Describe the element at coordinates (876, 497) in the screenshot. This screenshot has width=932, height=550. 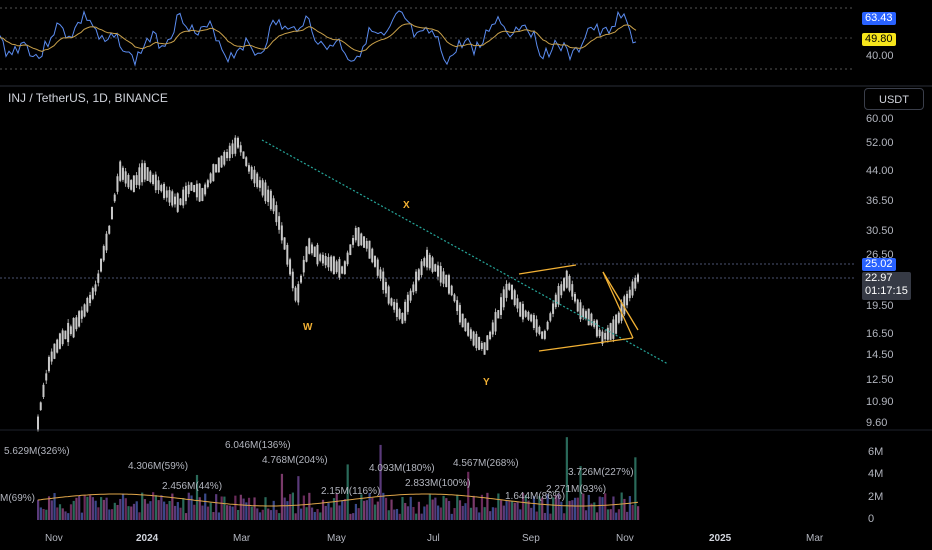
I see `volume-axis-label: 2M` at that location.